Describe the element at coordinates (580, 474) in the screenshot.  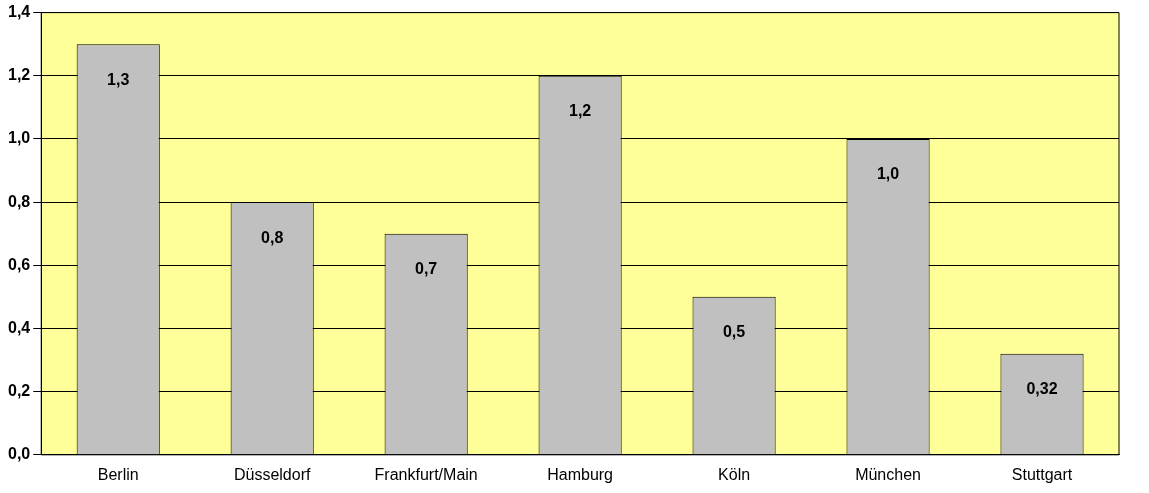
I see `x-tick-label: Hamburg` at that location.